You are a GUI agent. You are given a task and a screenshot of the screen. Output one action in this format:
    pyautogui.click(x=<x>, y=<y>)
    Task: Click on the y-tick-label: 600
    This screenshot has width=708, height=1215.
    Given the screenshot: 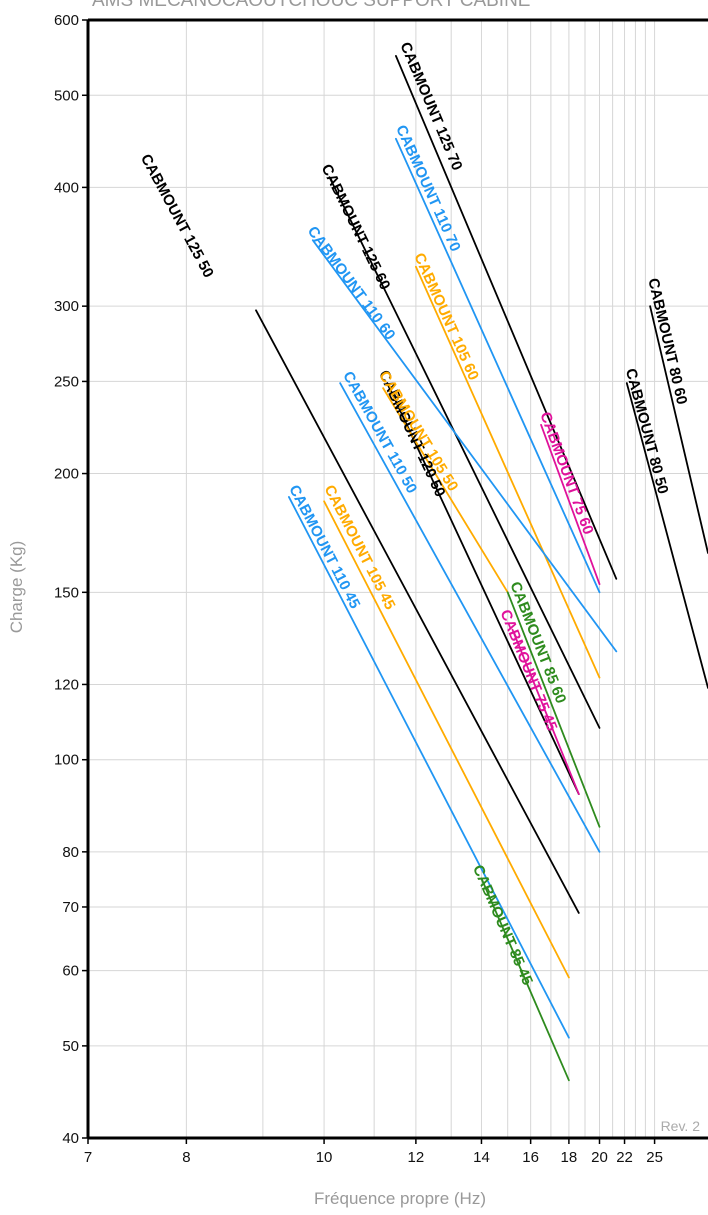 What is the action you would take?
    pyautogui.click(x=66, y=20)
    